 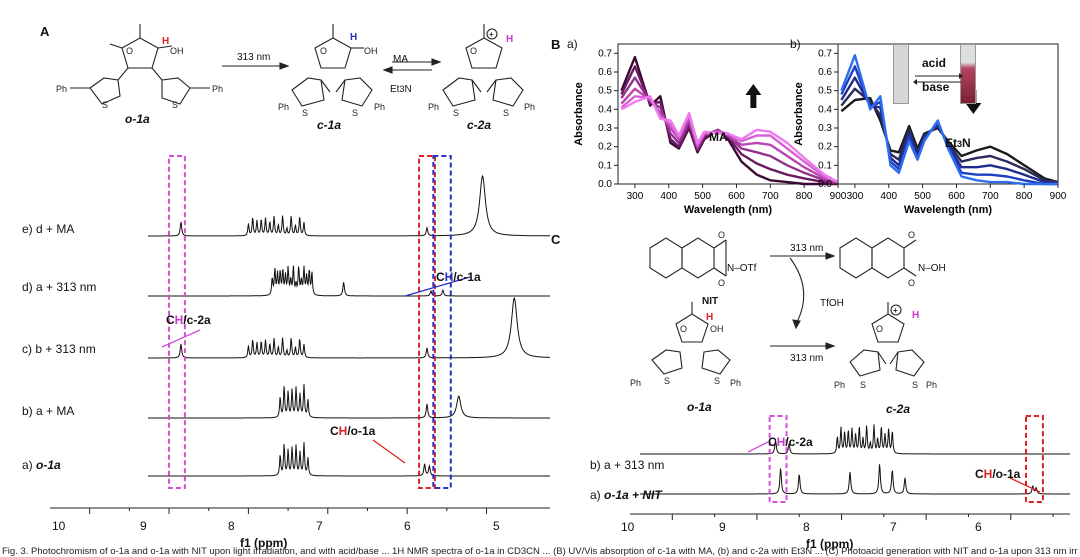 I want to click on nmr-c-tick-6: 6, so click(x=978, y=527).